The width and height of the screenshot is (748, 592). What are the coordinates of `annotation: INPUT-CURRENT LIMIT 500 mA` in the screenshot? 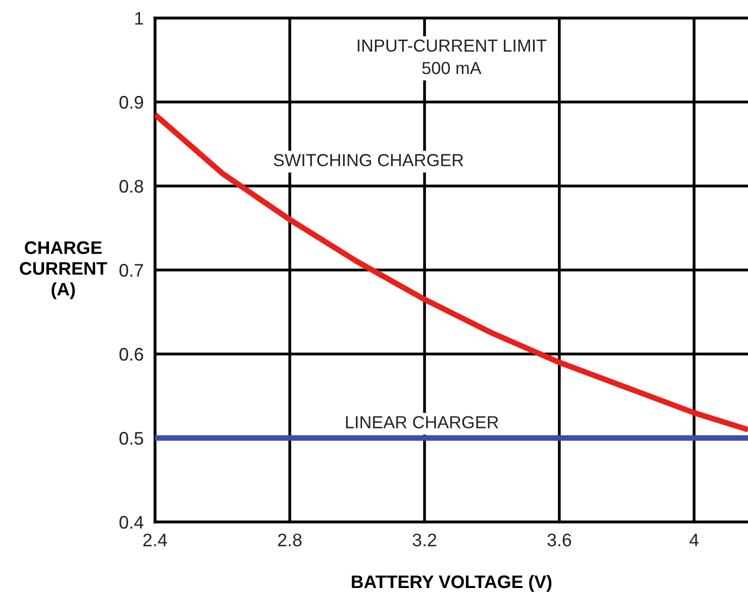 It's located at (452, 56).